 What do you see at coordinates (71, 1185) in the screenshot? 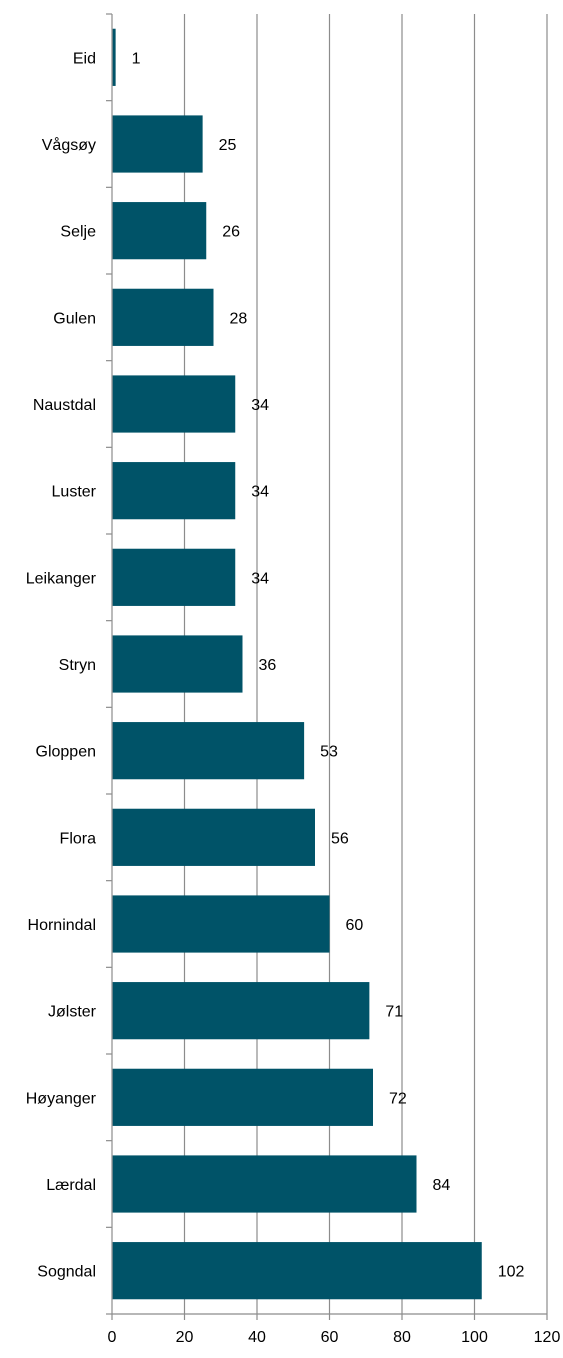
I see `category-label-Lærdal: Lærdal` at bounding box center [71, 1185].